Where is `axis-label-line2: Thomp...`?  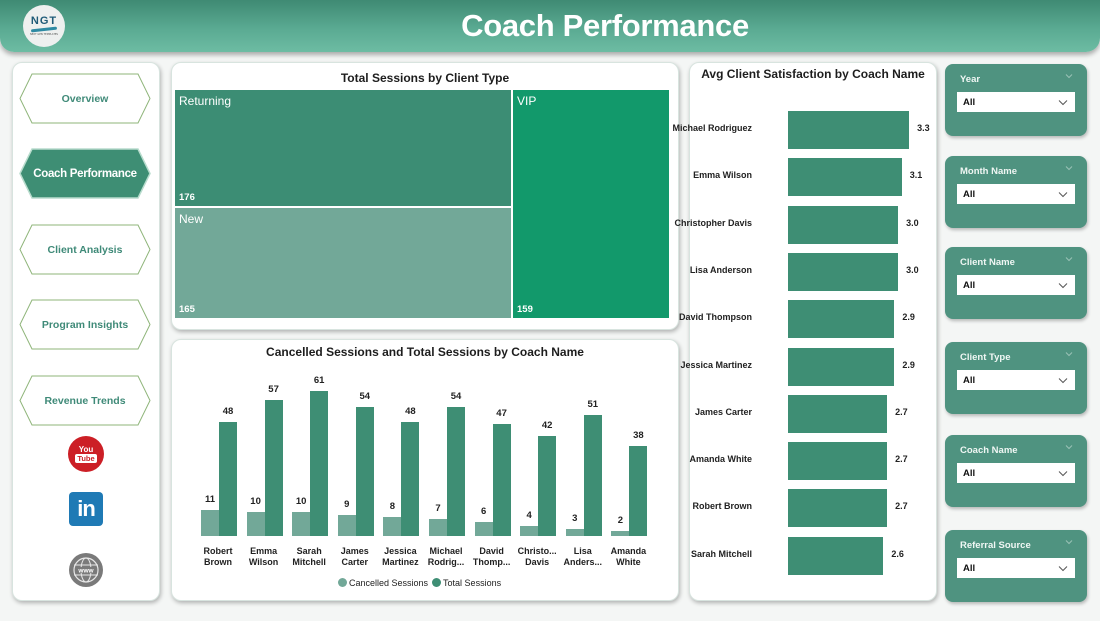
axis-label-line2: Thomp... is located at coordinates (491, 562).